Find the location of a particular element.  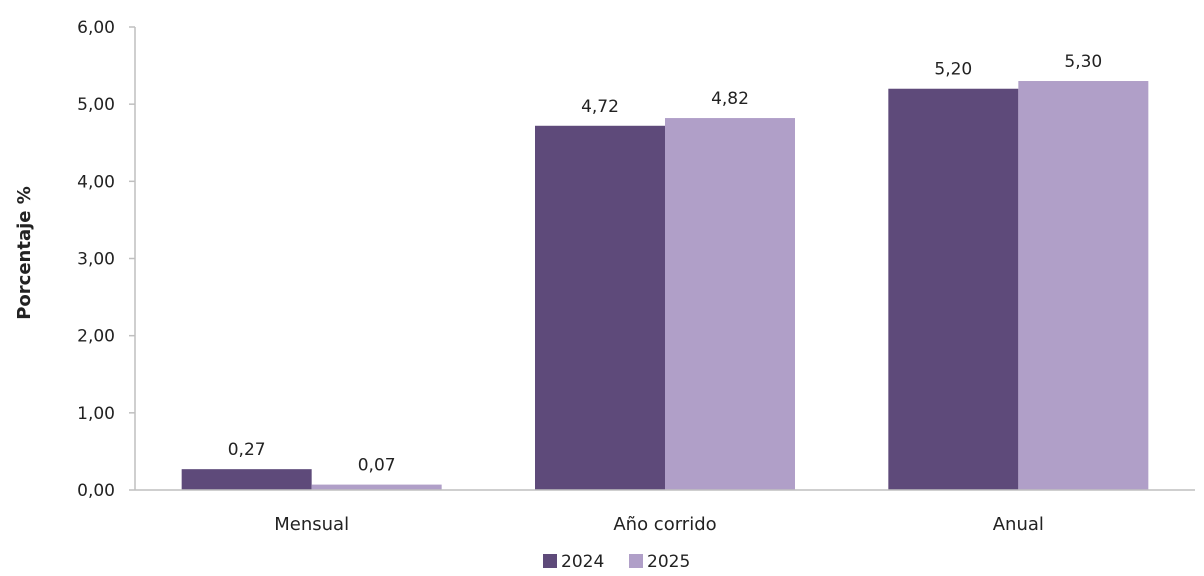

y-tick-label: 5,00 is located at coordinates (96, 105).